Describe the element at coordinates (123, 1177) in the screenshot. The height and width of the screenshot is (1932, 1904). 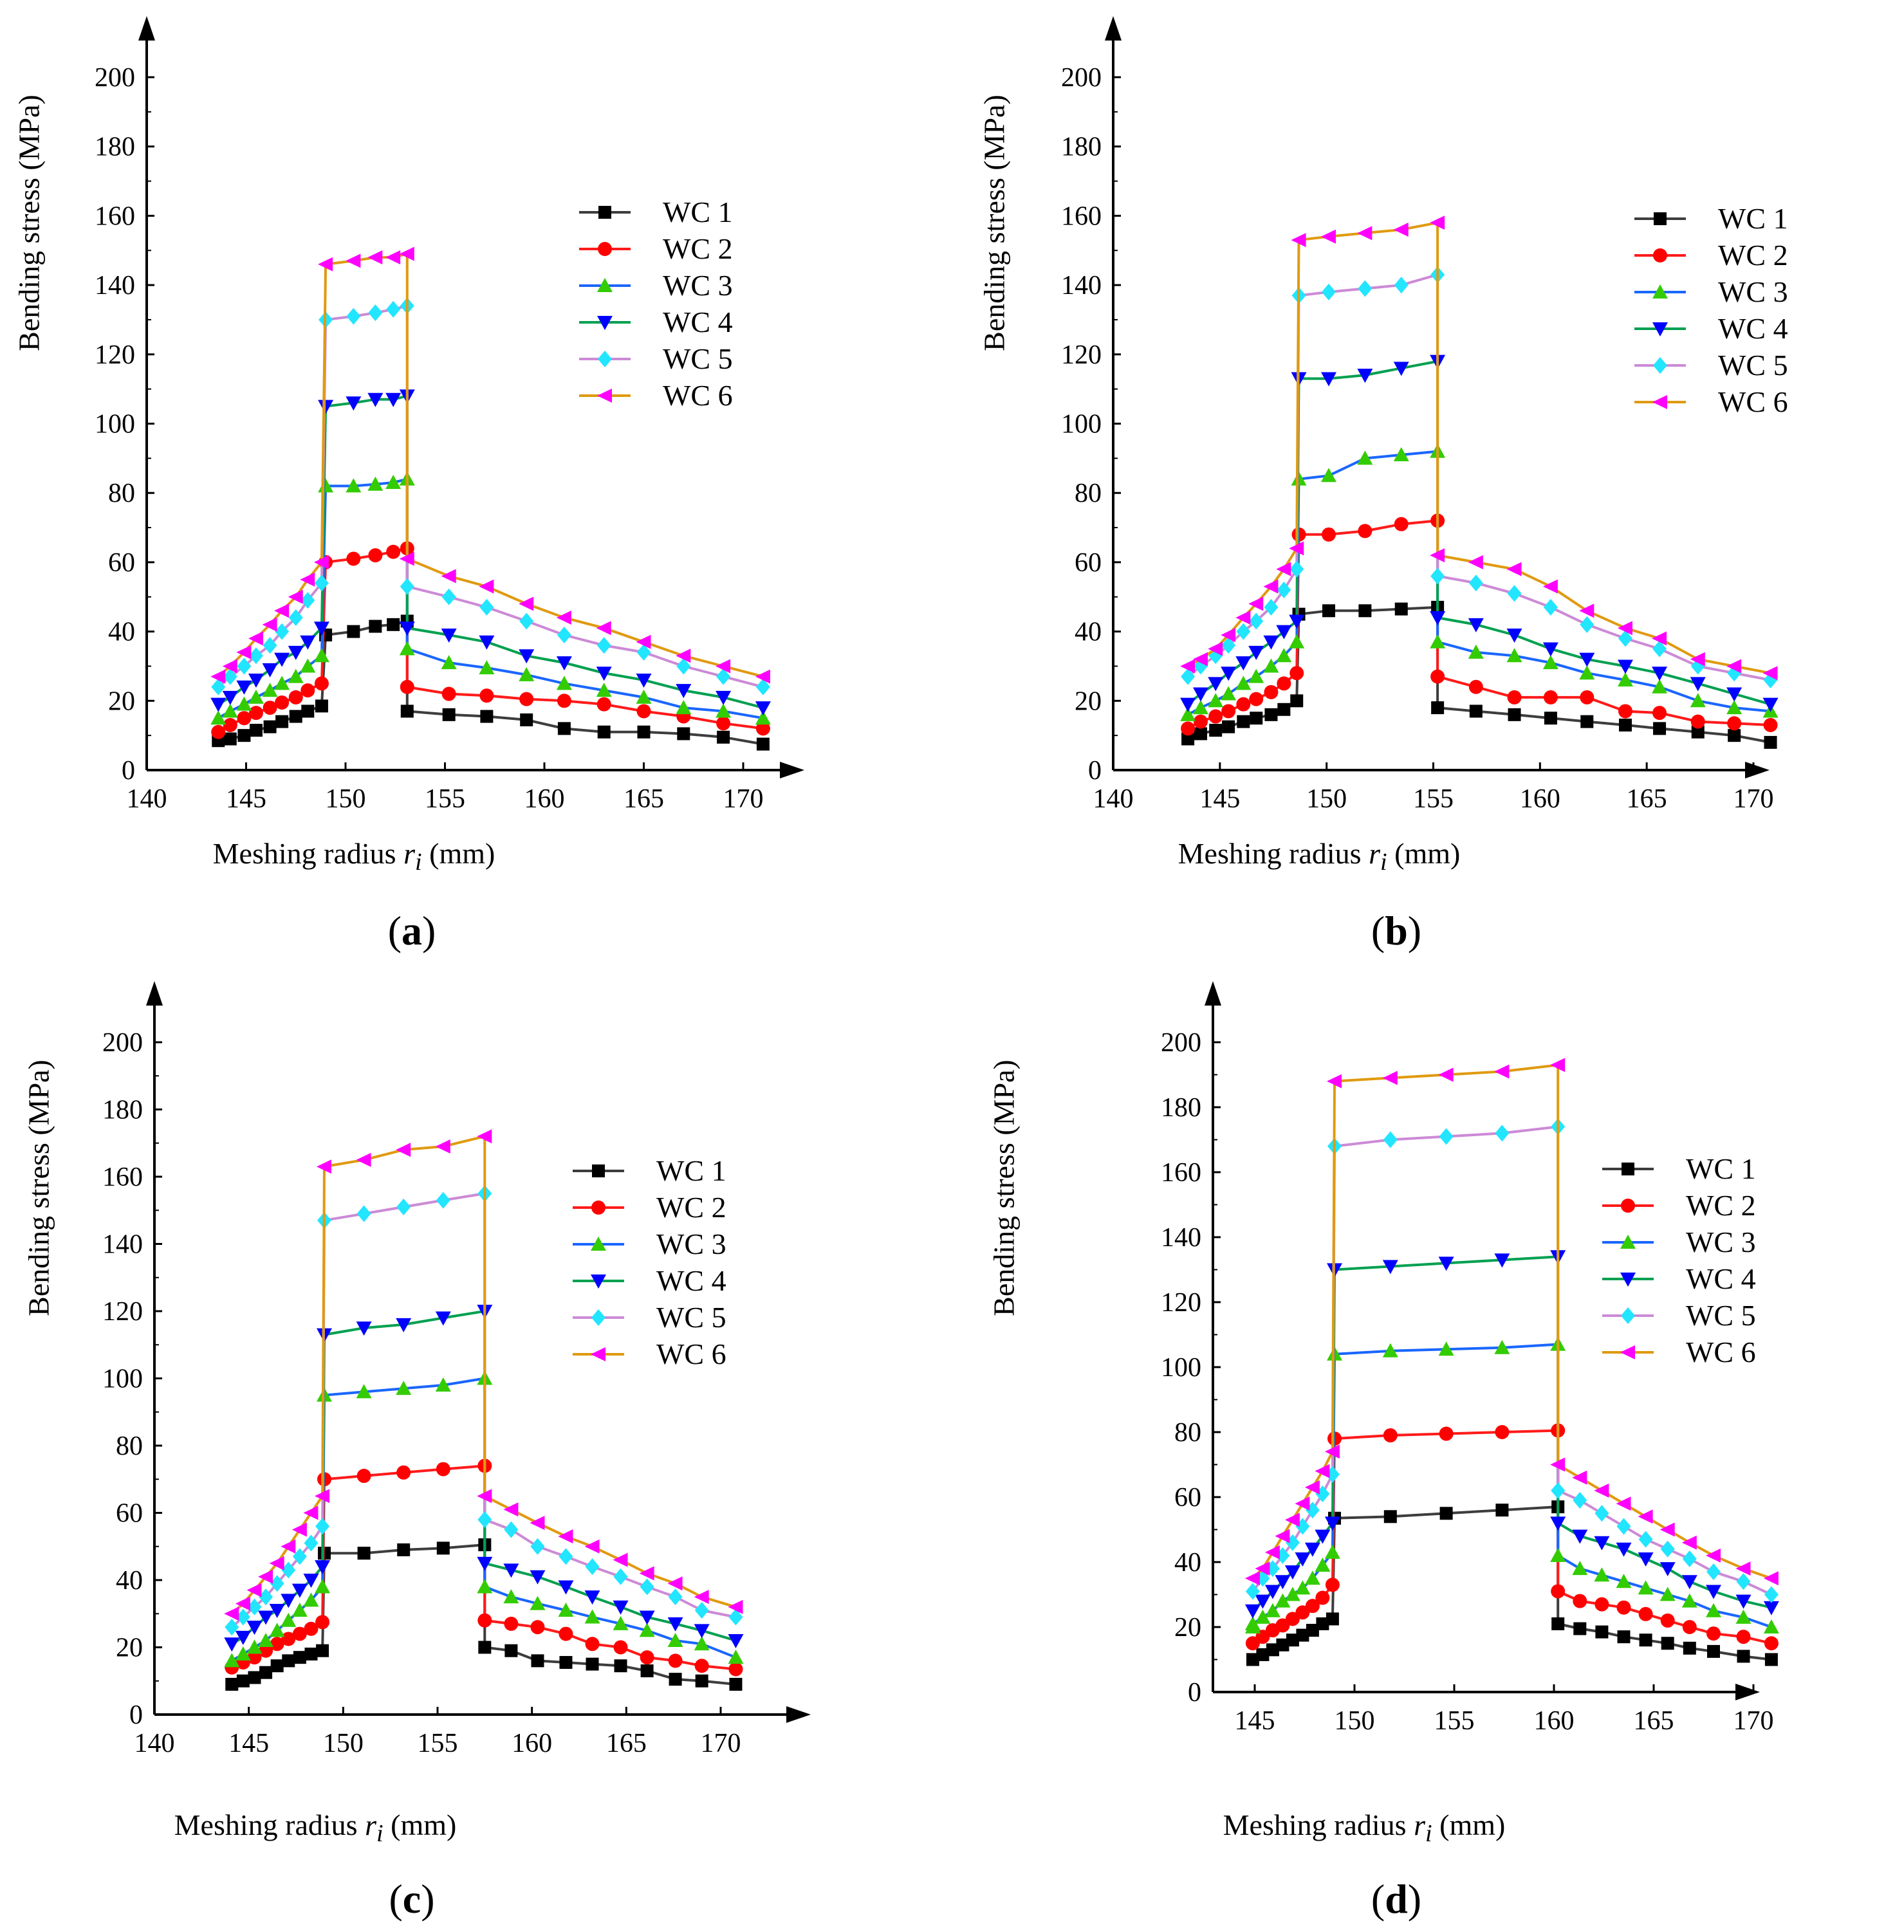
I see `chart-c-ytick-label: 160` at that location.